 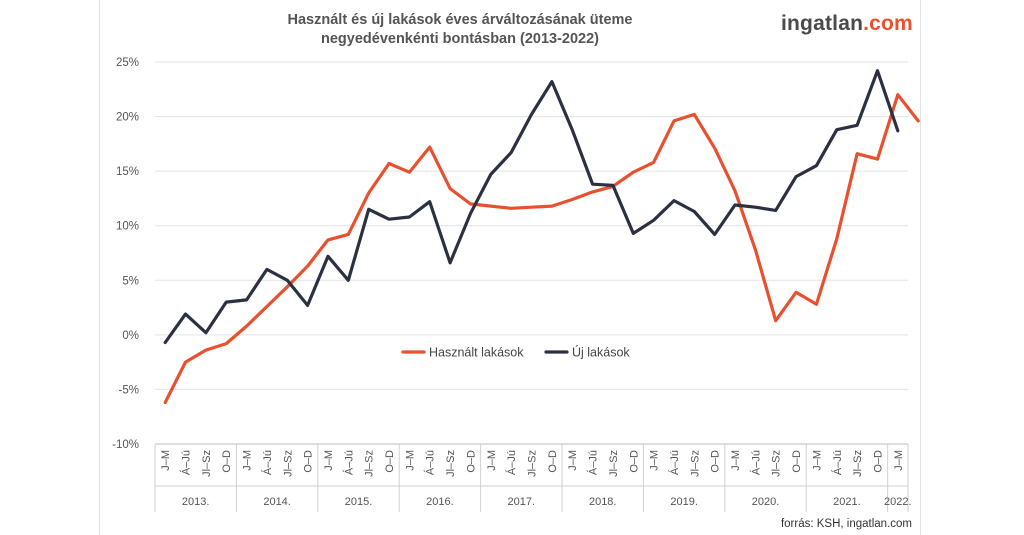 I want to click on year-label: 2015., so click(x=359, y=502).